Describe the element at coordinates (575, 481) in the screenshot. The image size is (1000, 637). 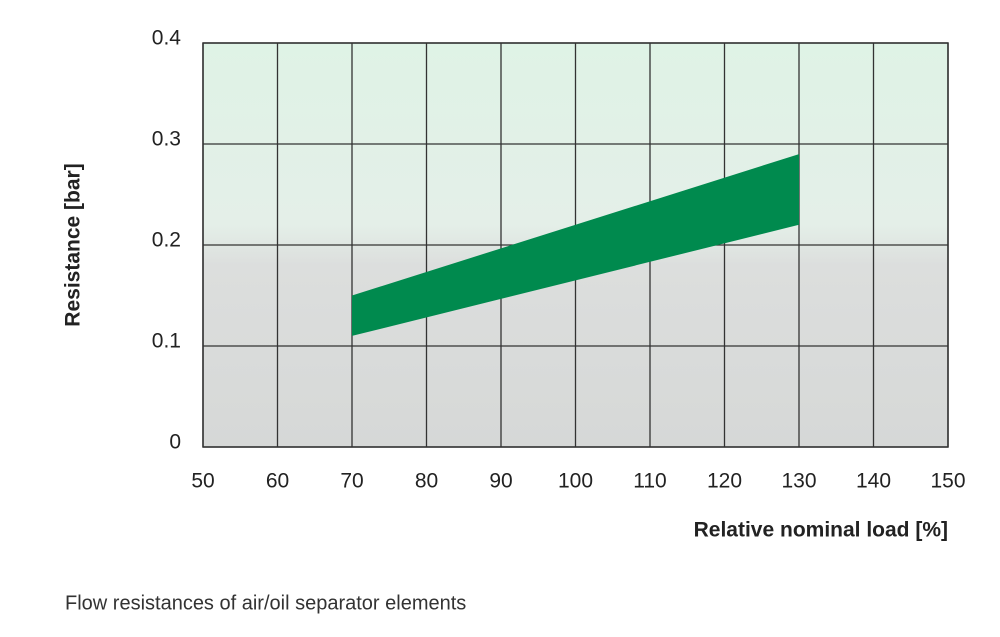
I see `x-tick-label: 100` at that location.